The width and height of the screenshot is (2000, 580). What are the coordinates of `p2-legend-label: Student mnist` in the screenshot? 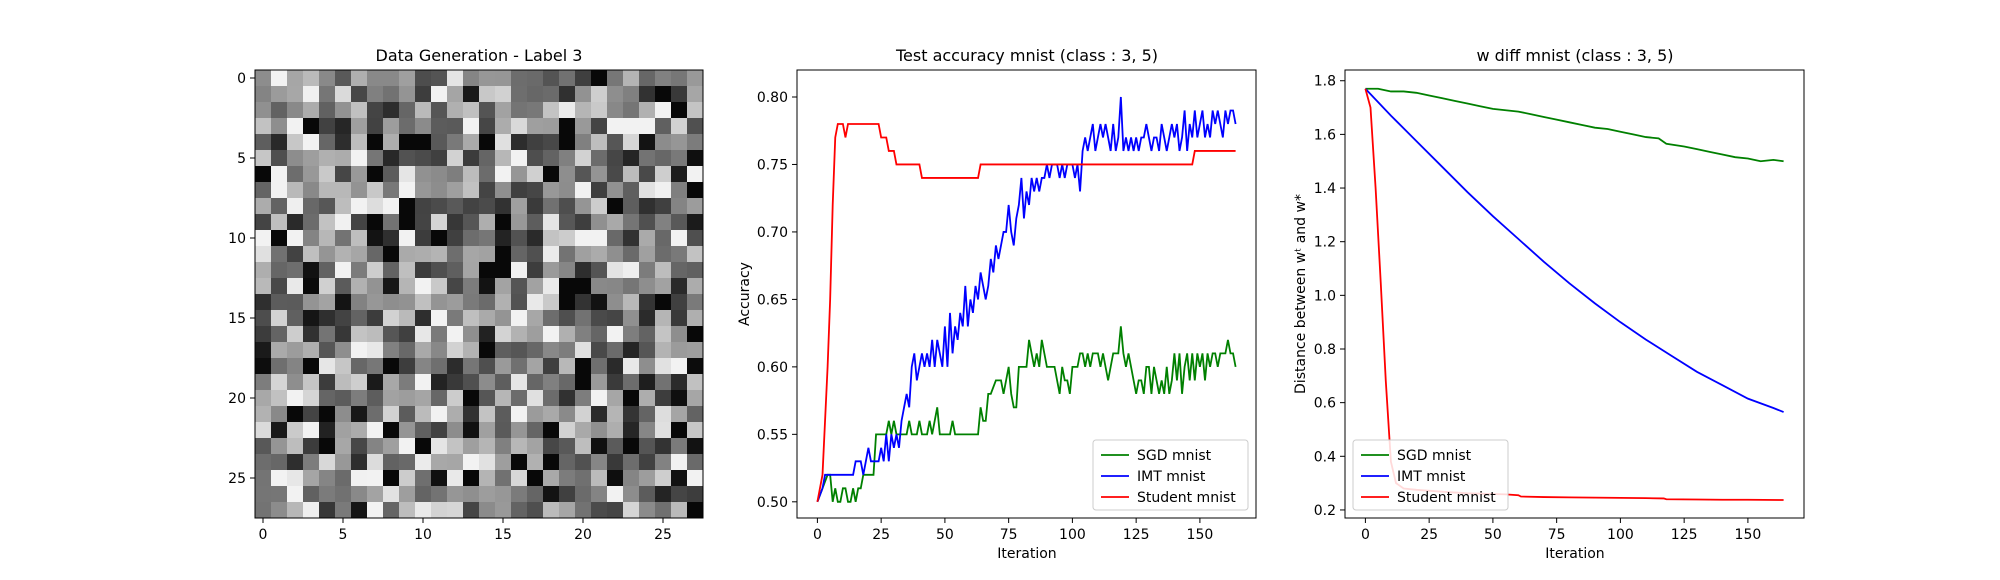 It's located at (1186, 498).